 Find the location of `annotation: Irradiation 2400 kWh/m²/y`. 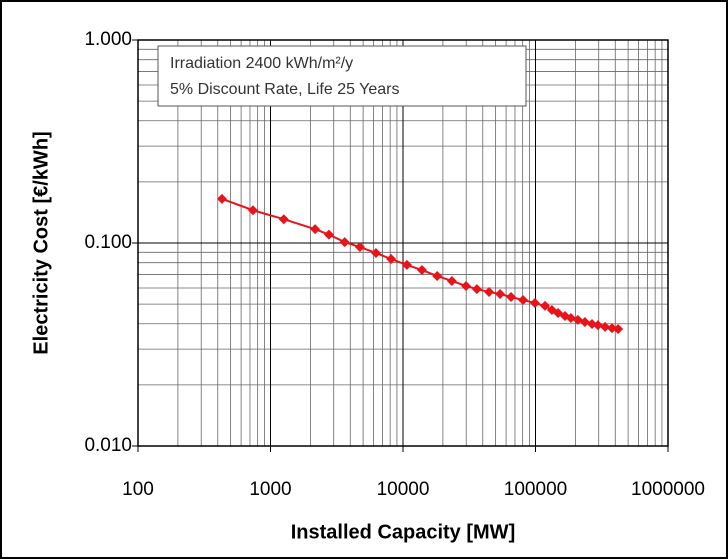

annotation: Irradiation 2400 kWh/m²/y is located at coordinates (261, 63).